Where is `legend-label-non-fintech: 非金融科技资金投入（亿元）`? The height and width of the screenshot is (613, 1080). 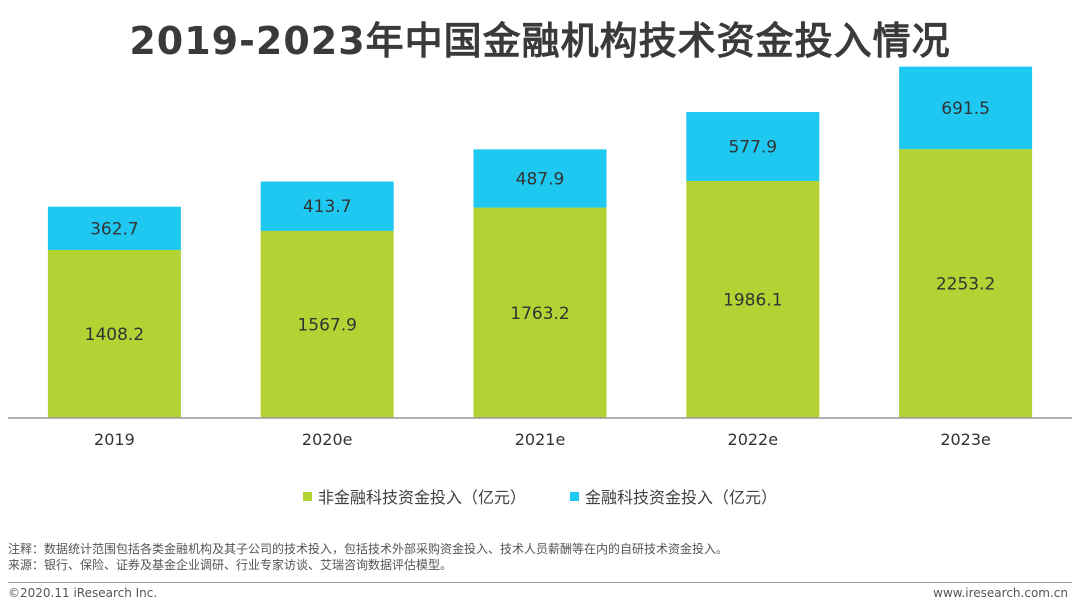
legend-label-non-fintech: 非金融科技资金投入（亿元） is located at coordinates (421, 497).